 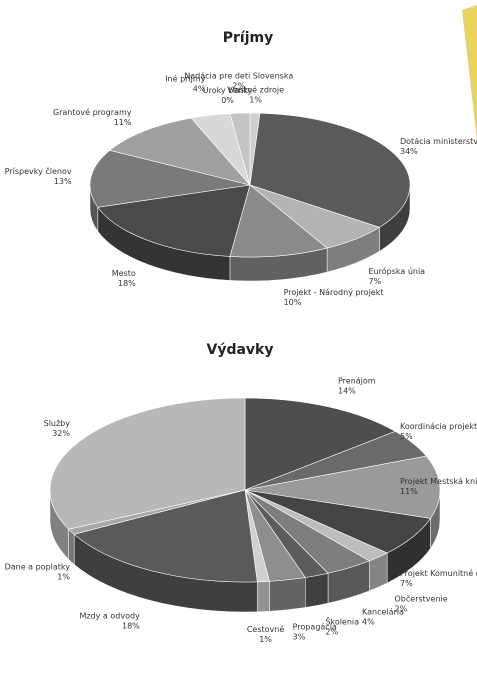 I want to click on value-label: 34%, so click(x=409, y=151).